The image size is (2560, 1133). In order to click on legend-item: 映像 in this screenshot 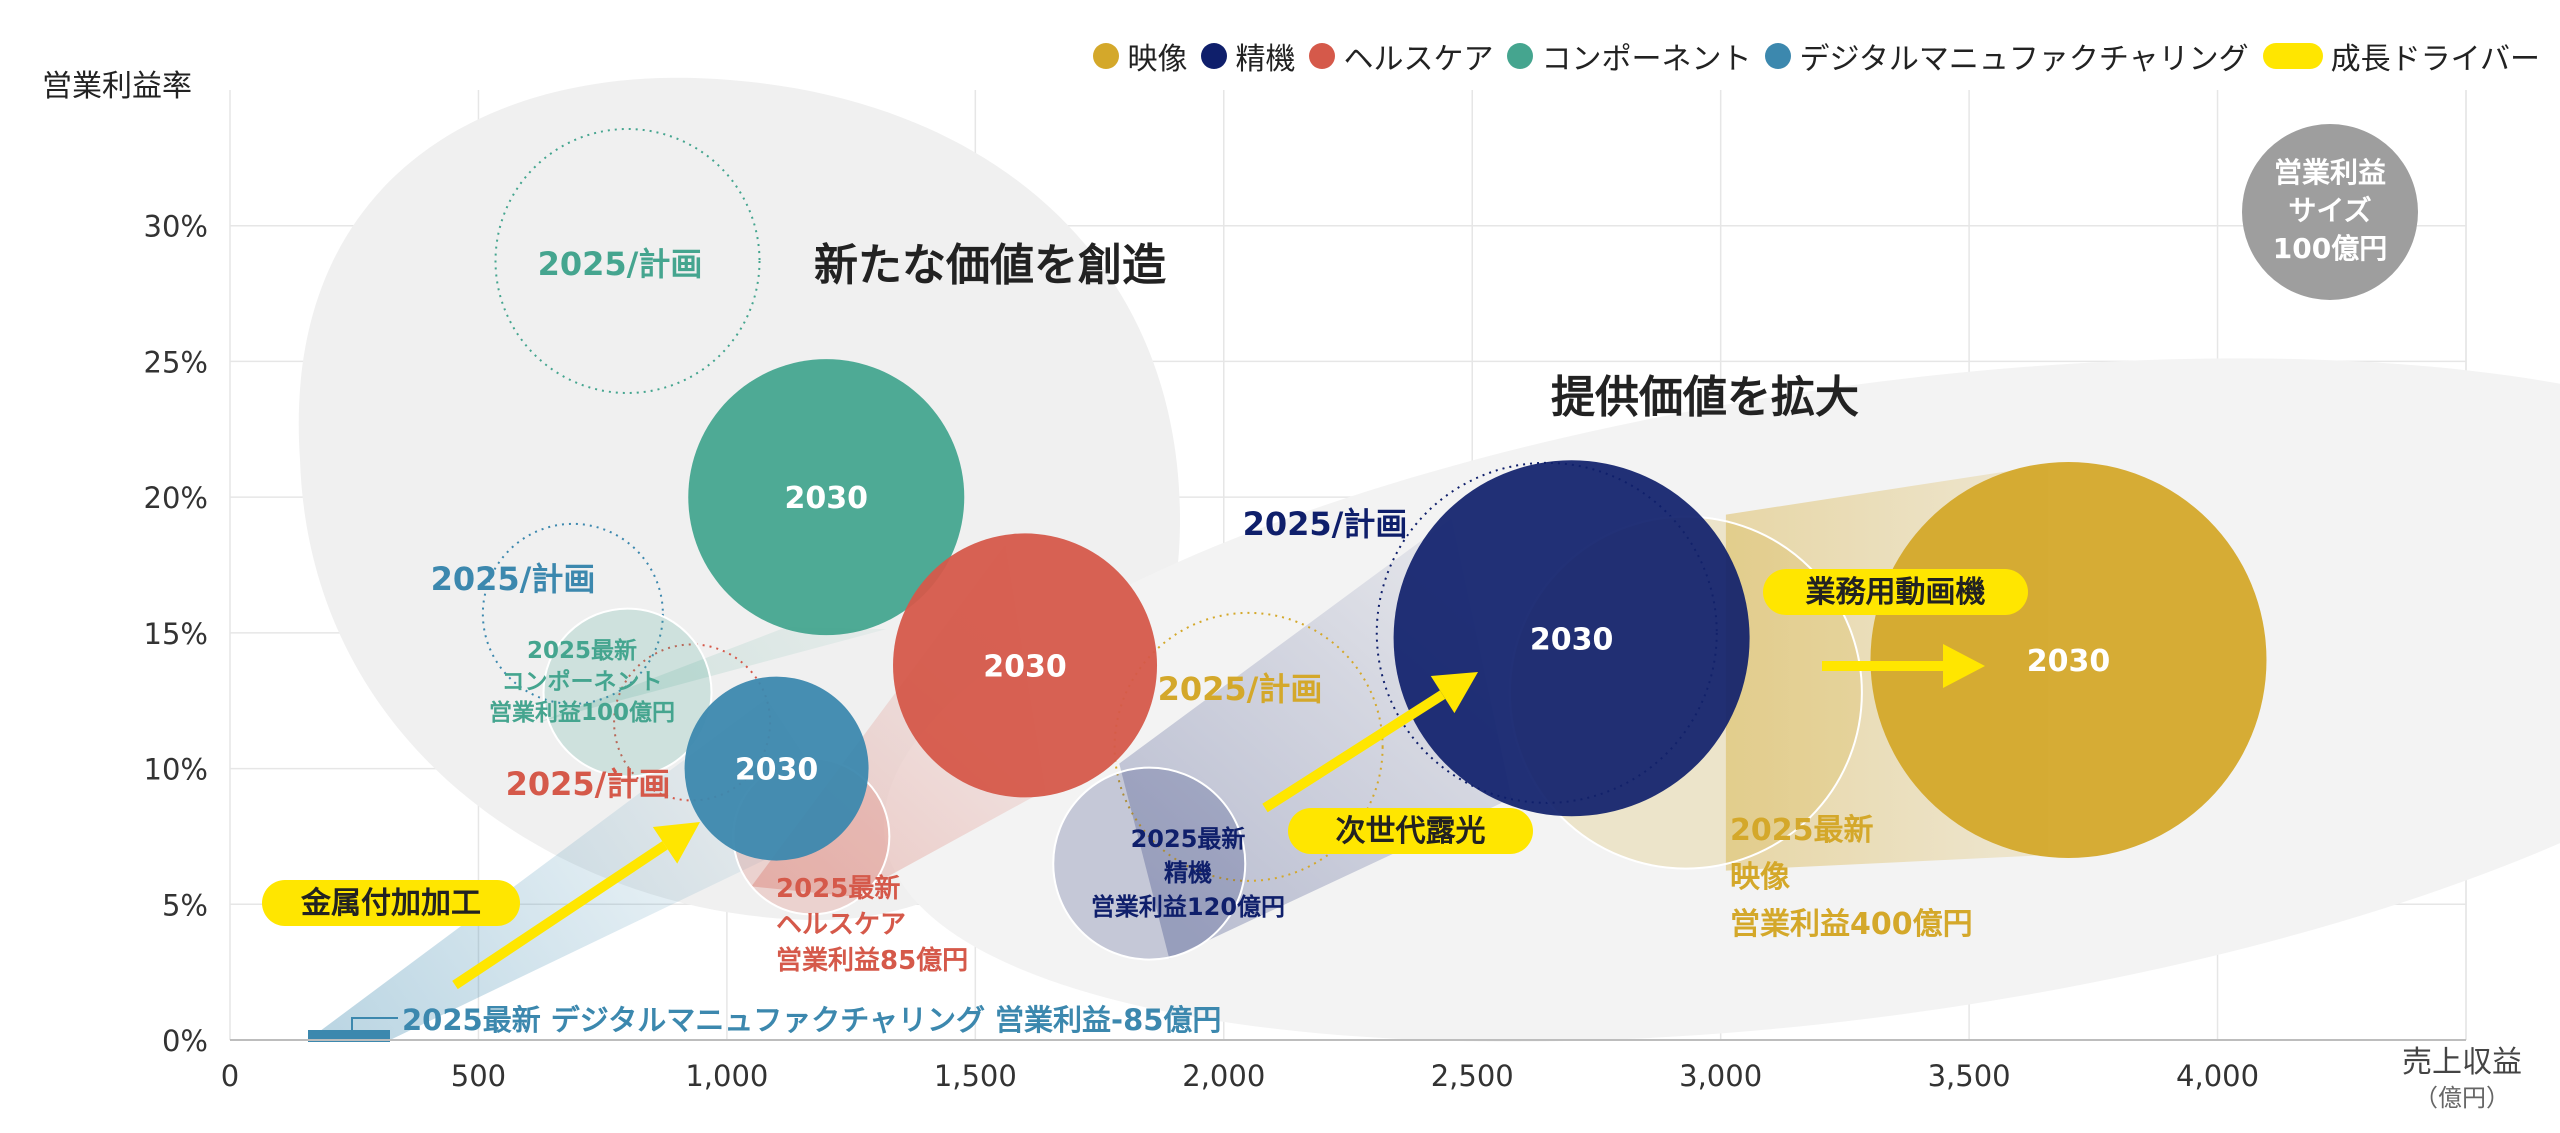, I will do `click(1140, 56)`.